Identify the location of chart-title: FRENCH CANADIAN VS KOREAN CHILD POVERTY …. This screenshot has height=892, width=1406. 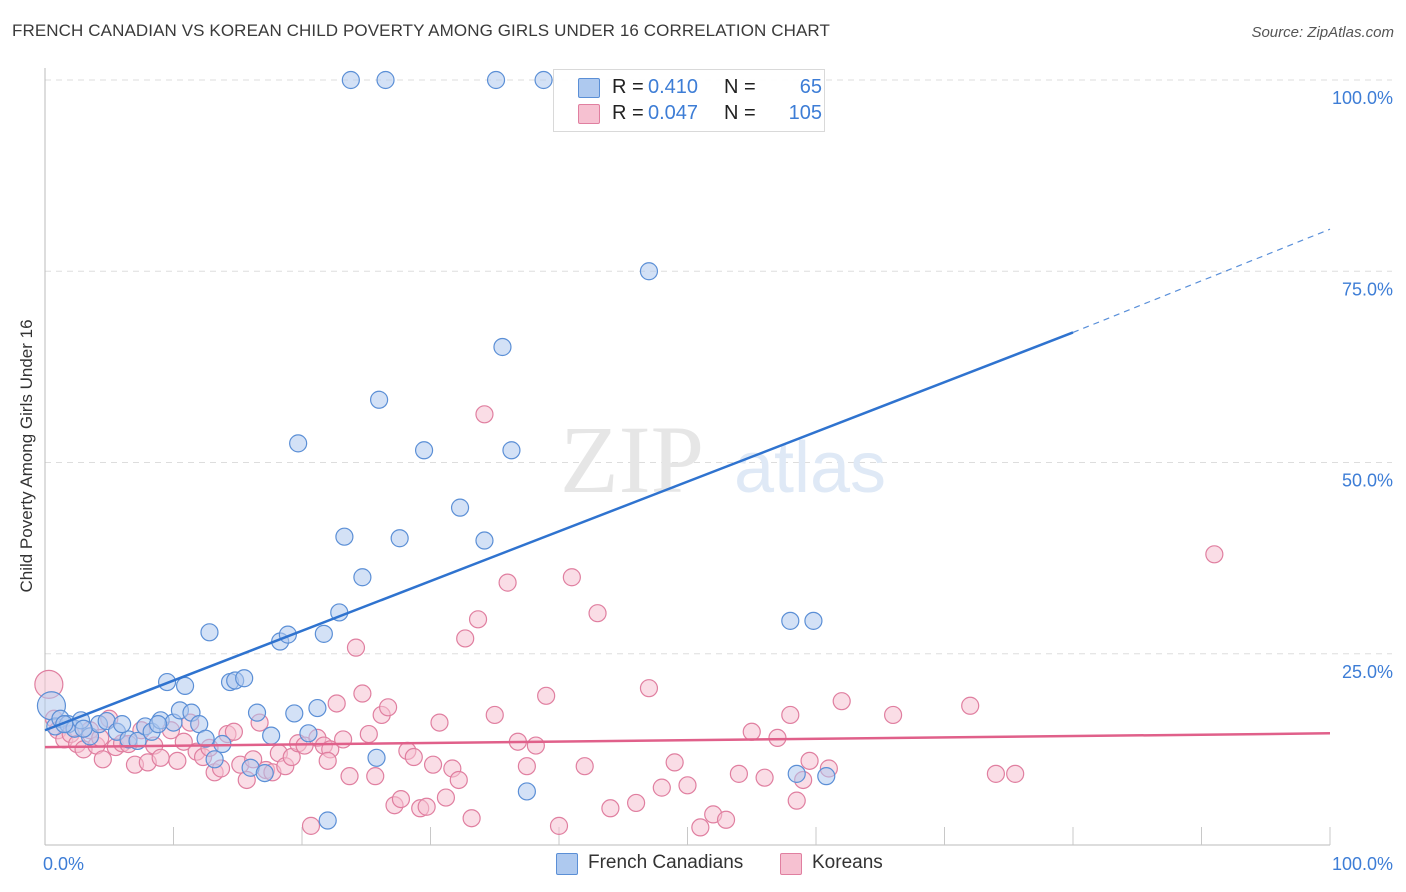
(421, 30).